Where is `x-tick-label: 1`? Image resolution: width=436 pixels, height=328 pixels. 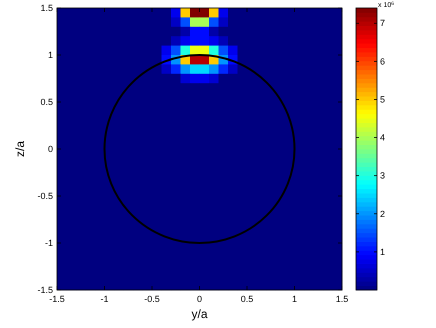 x-tick-label: 1 is located at coordinates (295, 299).